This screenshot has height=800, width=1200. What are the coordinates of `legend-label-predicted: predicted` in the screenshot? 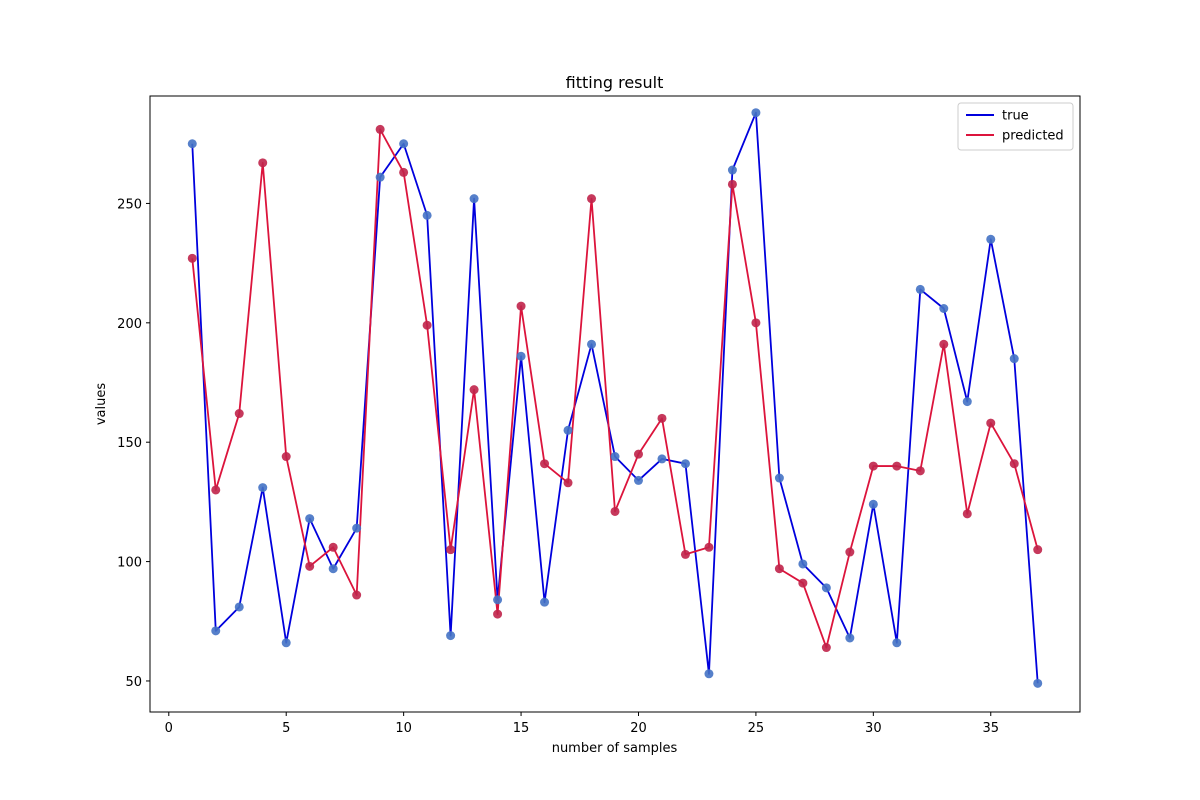 It's located at (1033, 136).